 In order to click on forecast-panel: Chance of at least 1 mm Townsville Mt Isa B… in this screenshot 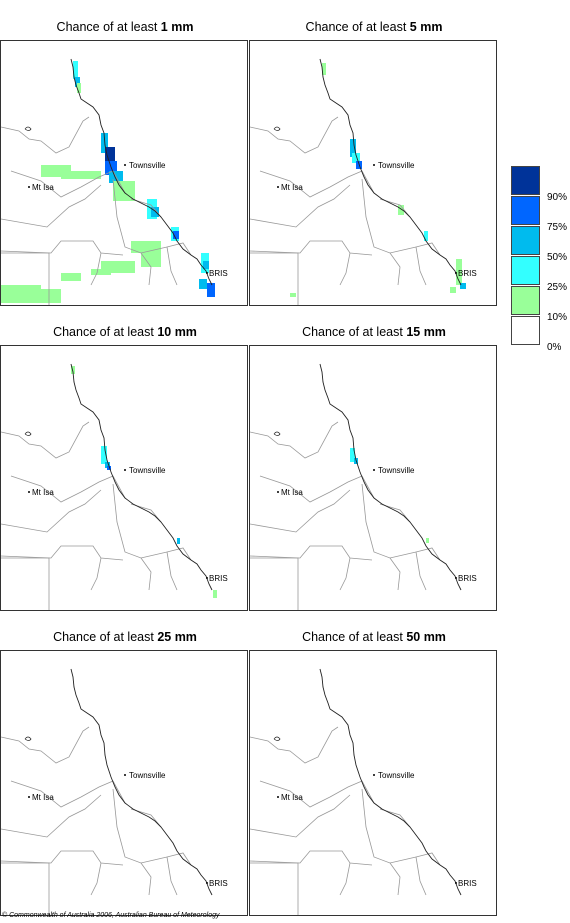, I will do `click(125, 165)`.